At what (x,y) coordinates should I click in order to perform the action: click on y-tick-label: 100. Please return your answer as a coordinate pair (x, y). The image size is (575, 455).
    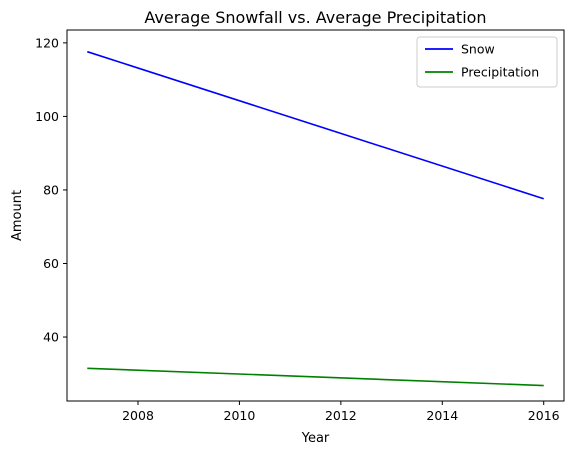
    Looking at the image, I should click on (47, 116).